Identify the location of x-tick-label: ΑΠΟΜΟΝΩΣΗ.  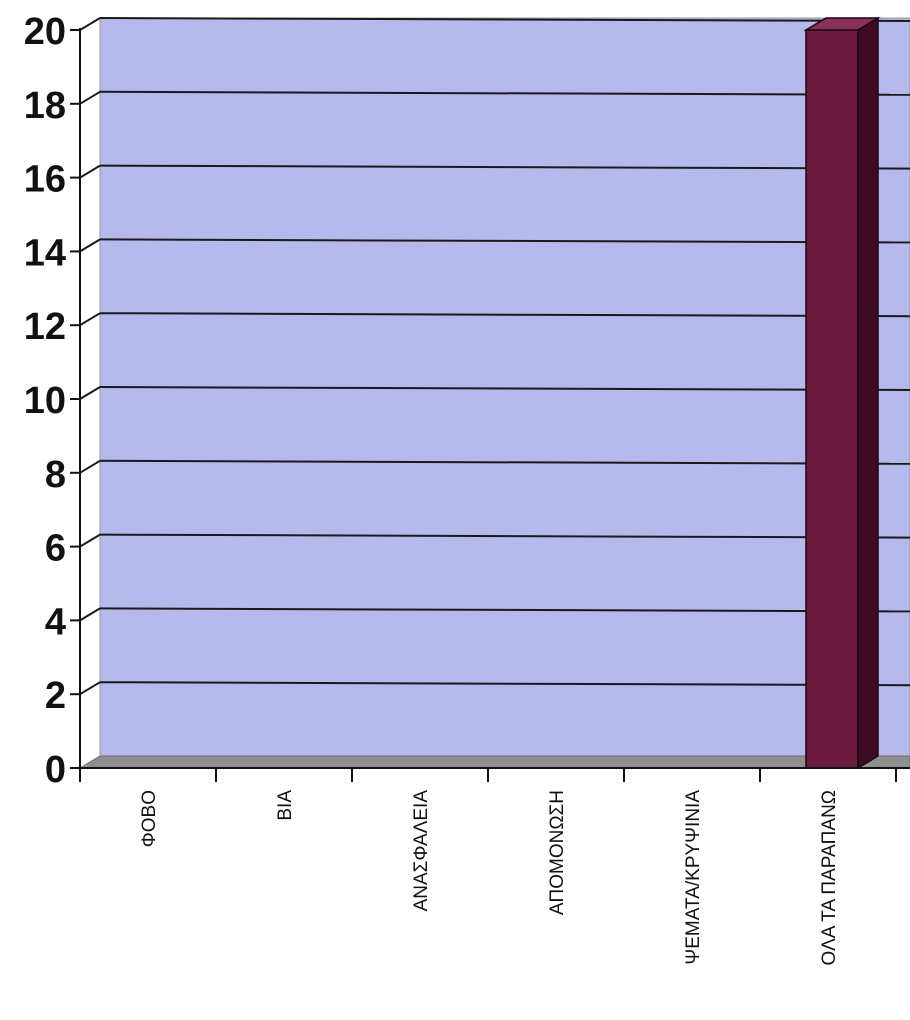
(557, 852).